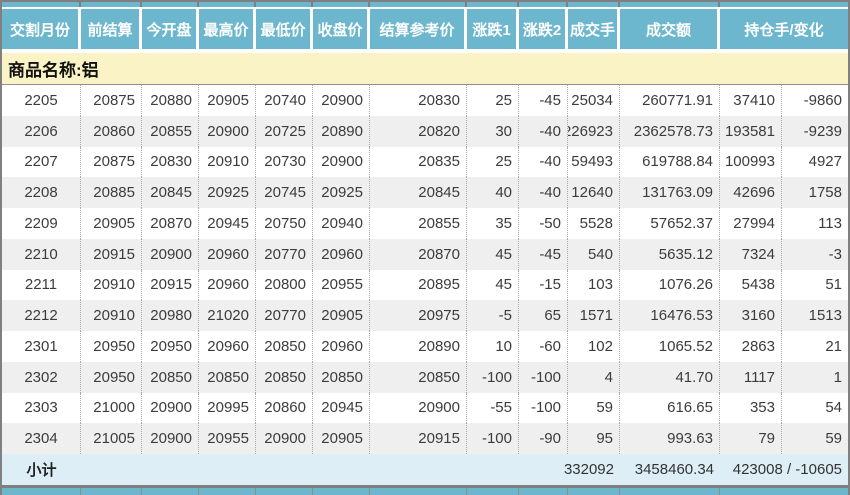  I want to click on column-header-prev-settlement: 前结算, so click(111, 29).